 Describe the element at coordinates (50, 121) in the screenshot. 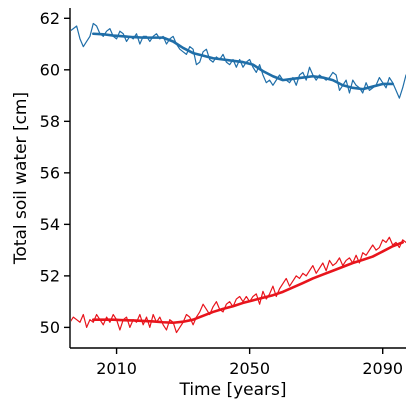

I see `y-tick-label: 58` at that location.